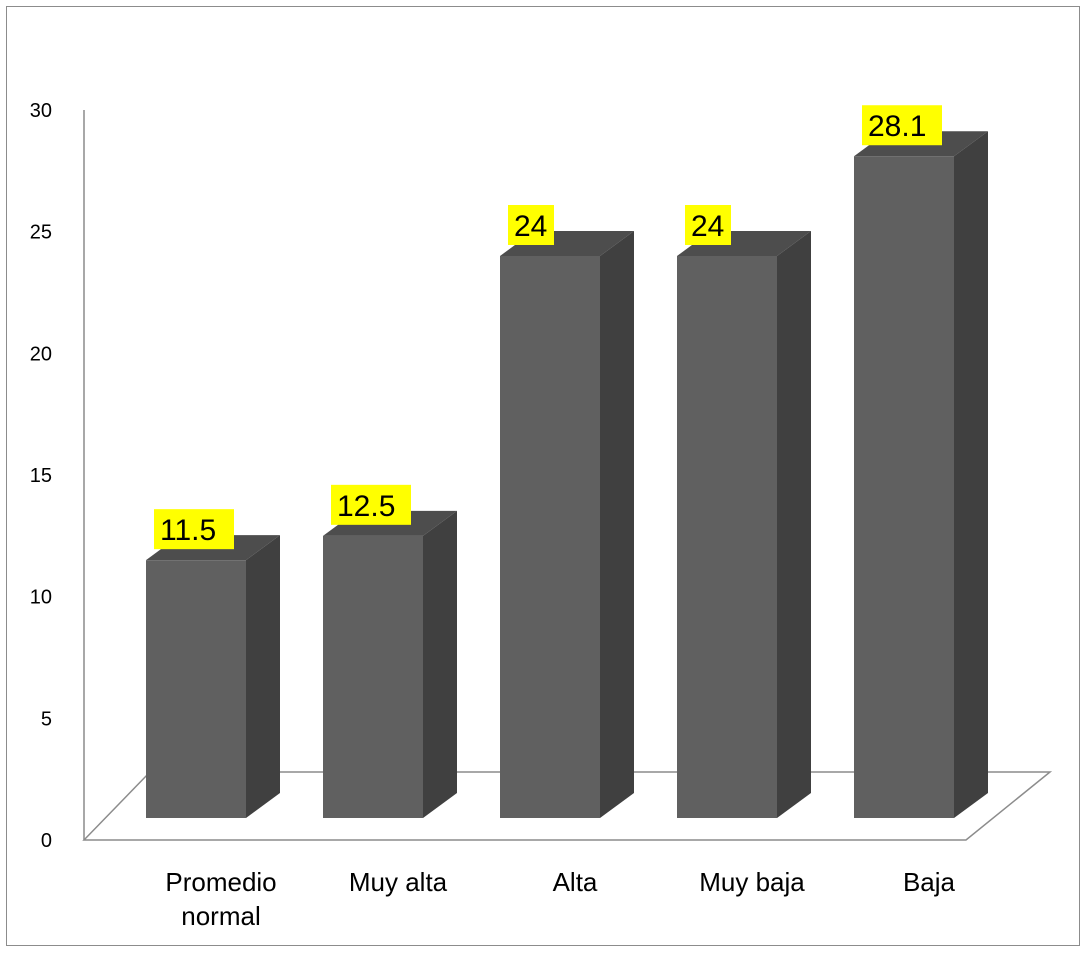 The image size is (1082, 953). What do you see at coordinates (41, 111) in the screenshot?
I see `y-tick-label: 30` at bounding box center [41, 111].